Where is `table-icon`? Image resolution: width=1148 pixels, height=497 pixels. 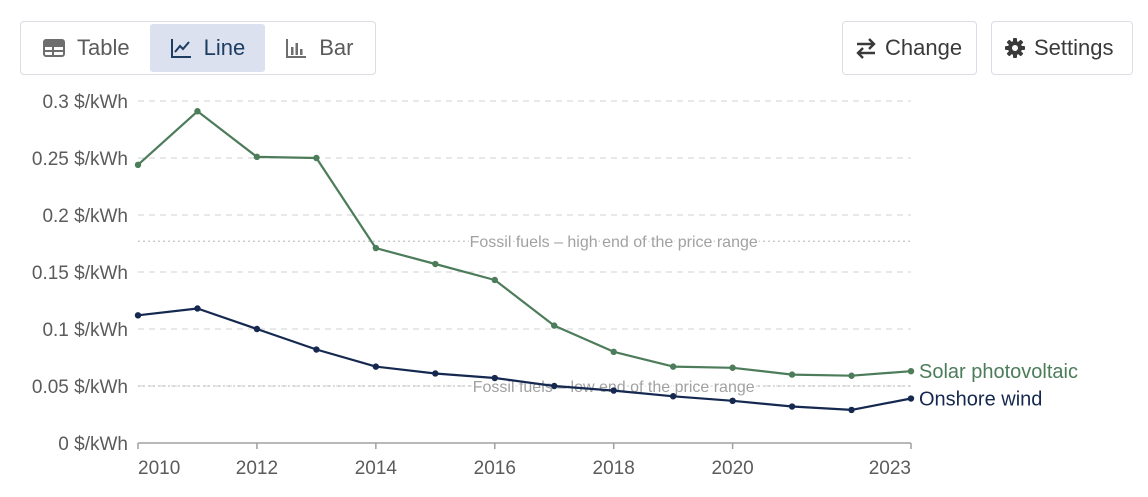 table-icon is located at coordinates (54, 48).